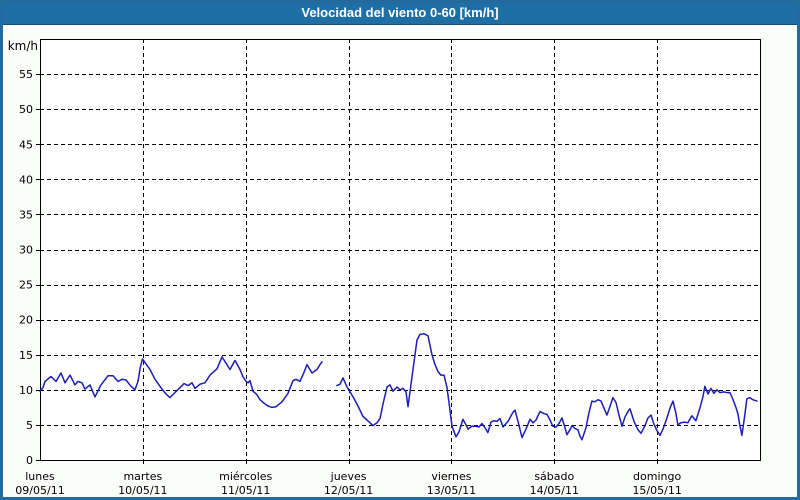 This screenshot has width=800, height=500. I want to click on day-date-label: 09/05/11, so click(39, 490).